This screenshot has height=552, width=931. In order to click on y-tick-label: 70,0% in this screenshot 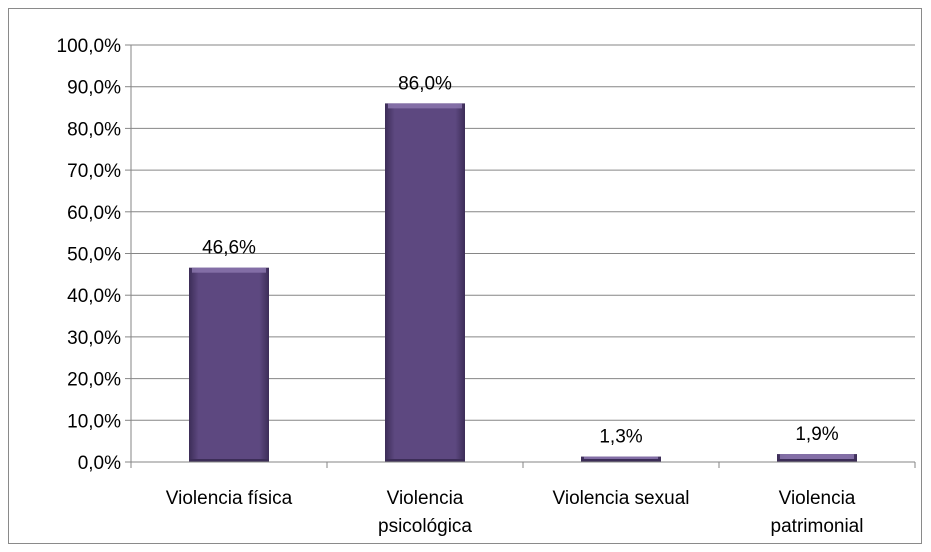, I will do `click(94, 171)`.